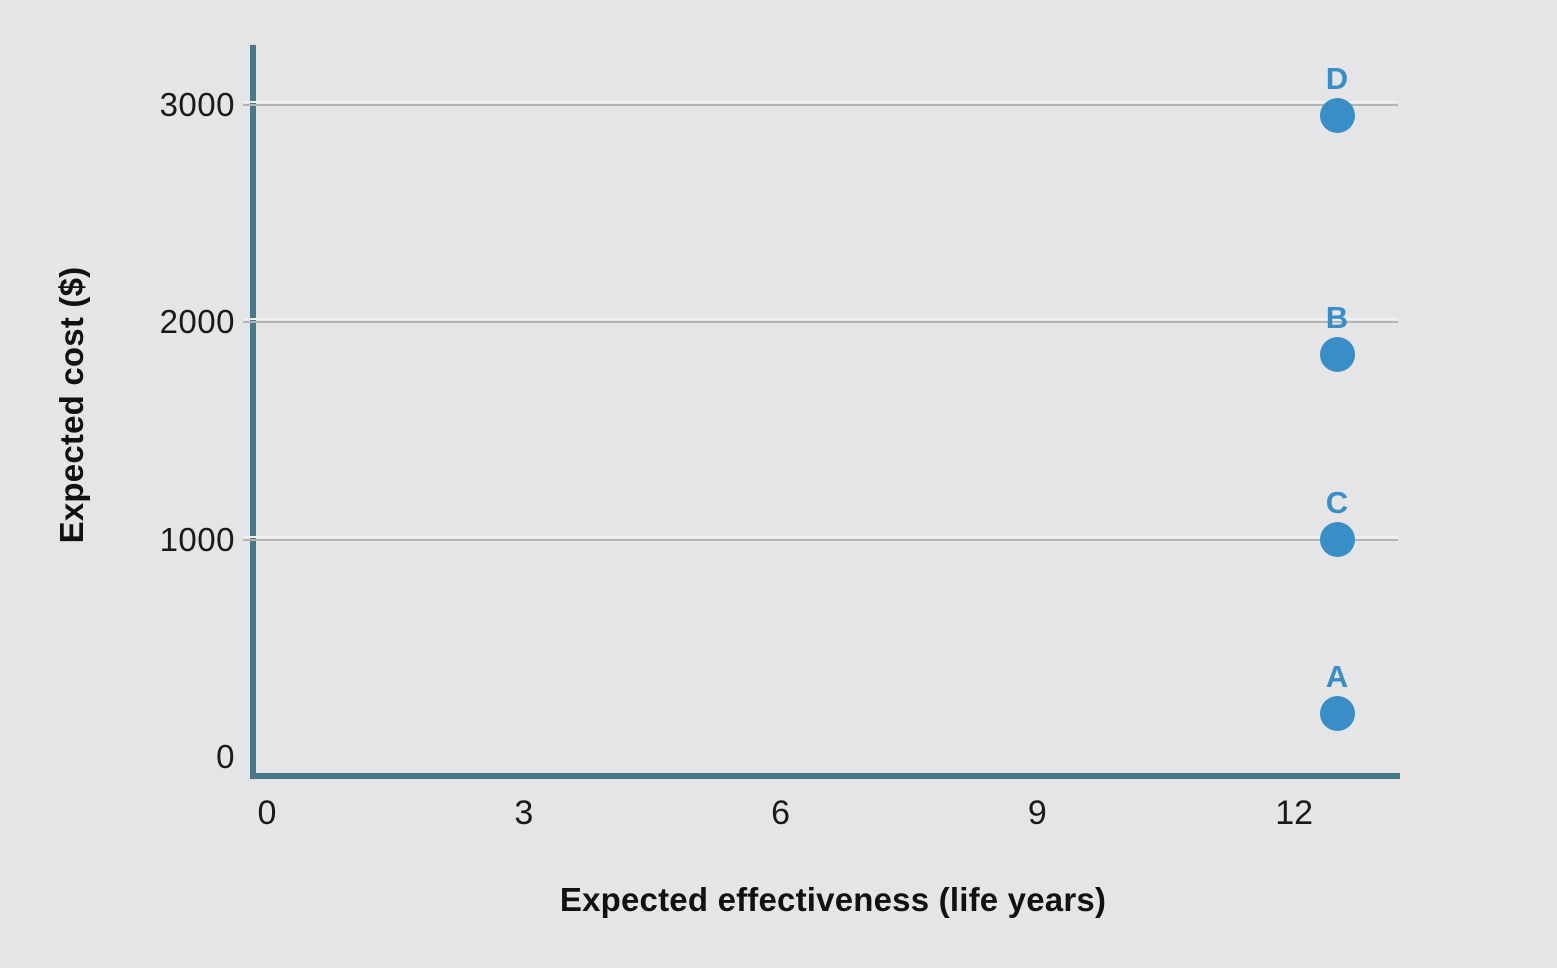 This screenshot has width=1557, height=968. What do you see at coordinates (253, 412) in the screenshot?
I see `y-axis-line` at bounding box center [253, 412].